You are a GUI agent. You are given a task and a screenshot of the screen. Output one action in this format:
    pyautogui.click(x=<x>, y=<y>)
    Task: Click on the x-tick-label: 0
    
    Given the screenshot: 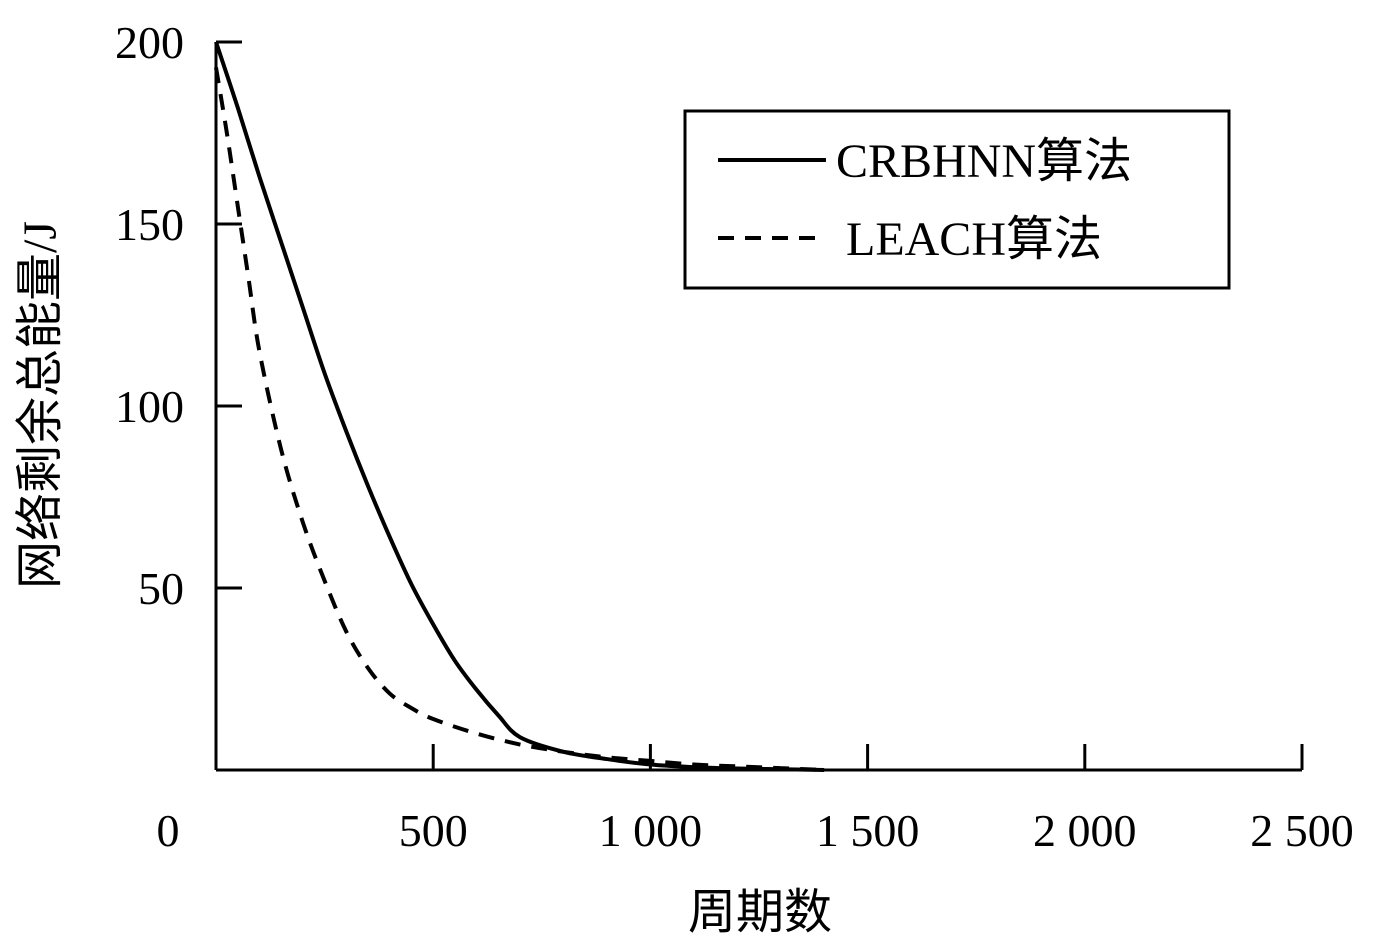 What is the action you would take?
    pyautogui.click(x=168, y=830)
    